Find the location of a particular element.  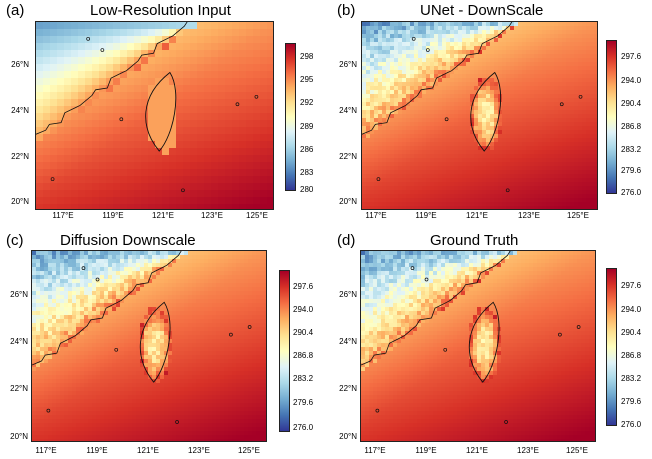

colorbar-tick-label: 289 is located at coordinates (307, 126).